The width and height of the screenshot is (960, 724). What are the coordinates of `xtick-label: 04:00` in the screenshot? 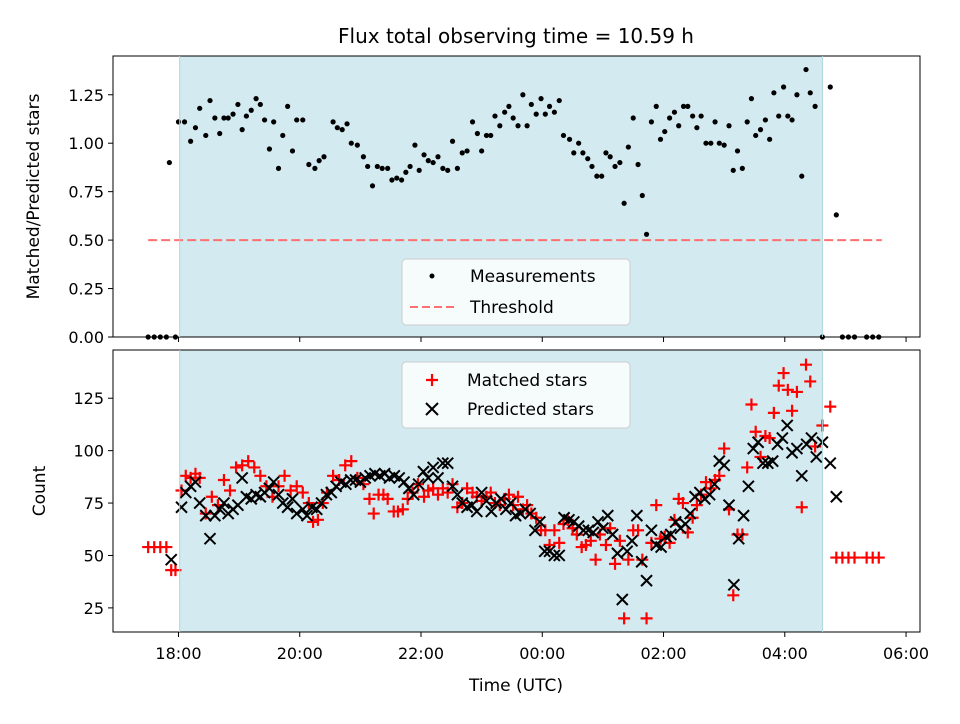 It's located at (785, 653).